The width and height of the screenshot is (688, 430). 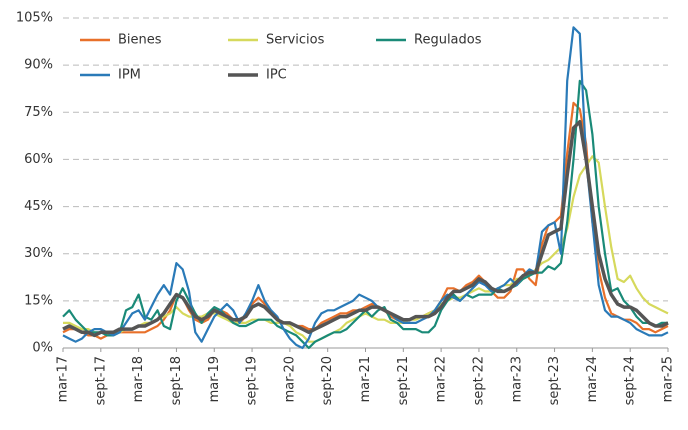 What do you see at coordinates (554, 380) in the screenshot?
I see `x-tick-label: sept-23` at bounding box center [554, 380].